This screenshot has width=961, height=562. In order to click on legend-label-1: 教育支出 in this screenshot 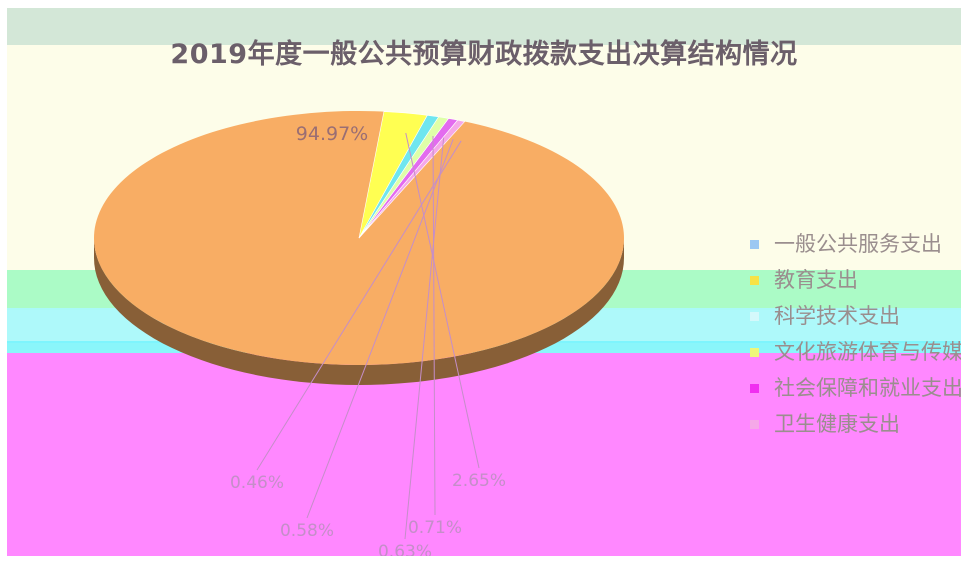, I will do `click(816, 280)`.